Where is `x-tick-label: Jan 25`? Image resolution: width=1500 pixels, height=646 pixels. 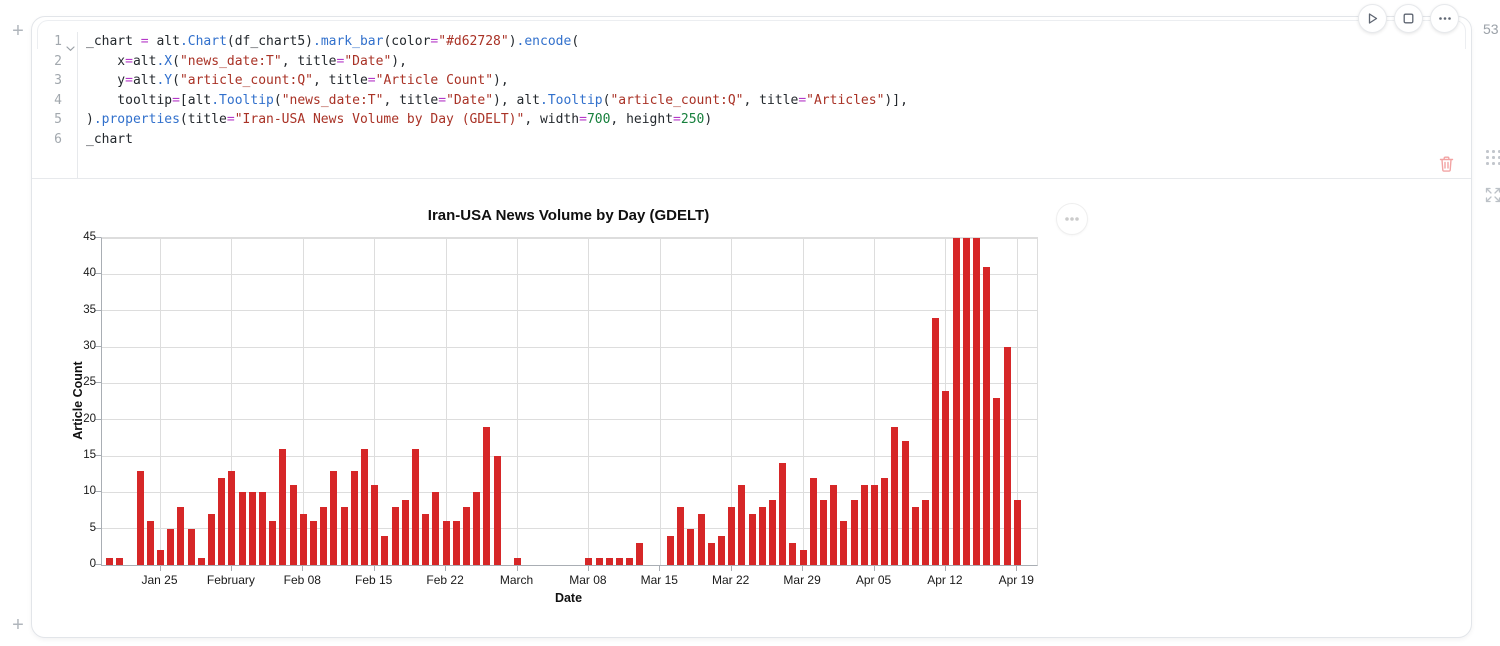 x-tick-label: Jan 25 is located at coordinates (159, 580).